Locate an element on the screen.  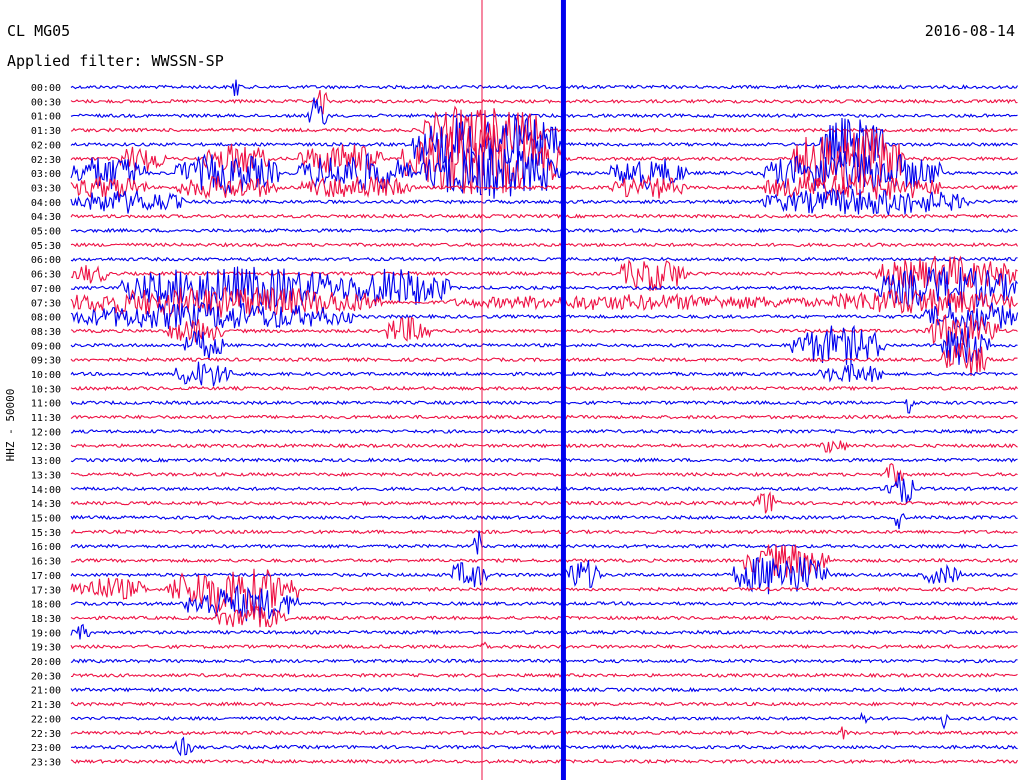
time-label: 05:30 is located at coordinates (46, 246).